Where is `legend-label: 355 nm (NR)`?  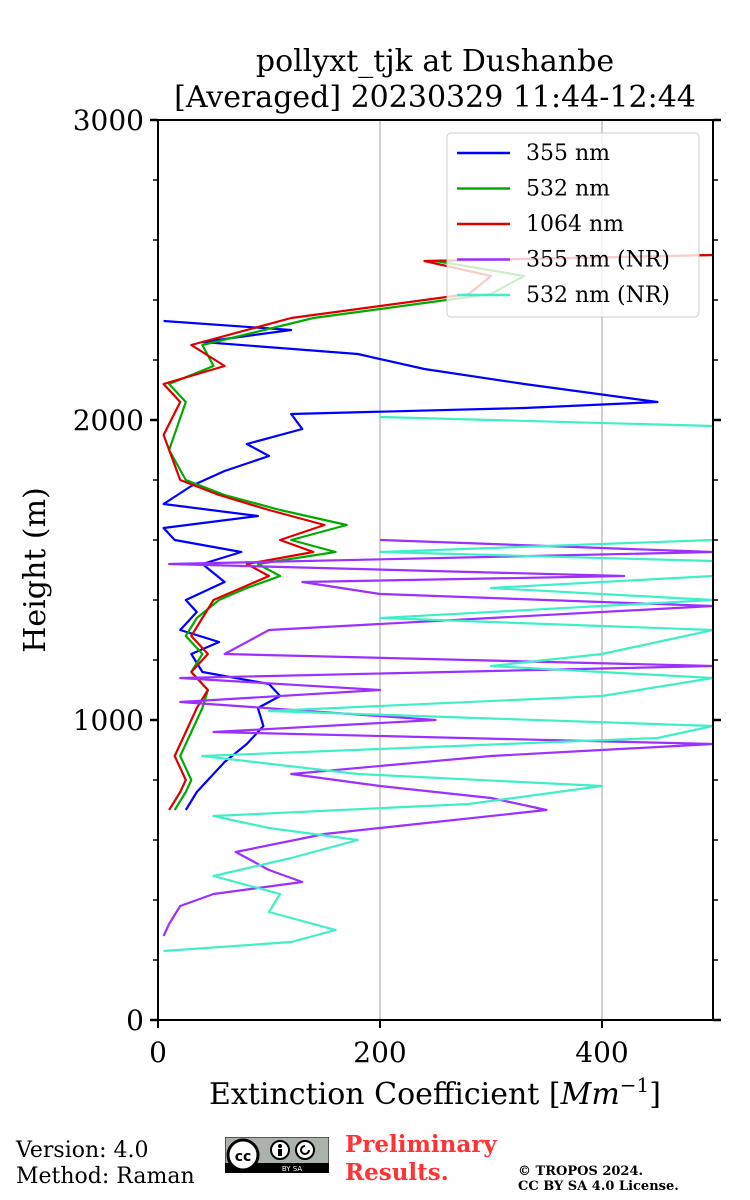
legend-label: 355 nm (NR) is located at coordinates (598, 260).